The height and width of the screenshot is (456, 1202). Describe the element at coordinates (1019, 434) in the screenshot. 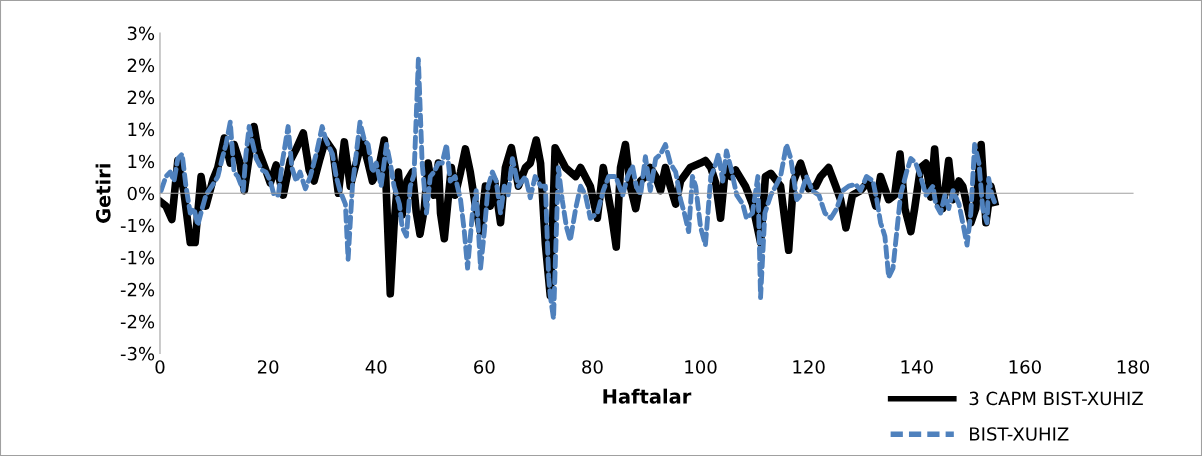

I see `legend-label: BIST-XUHIZ` at that location.